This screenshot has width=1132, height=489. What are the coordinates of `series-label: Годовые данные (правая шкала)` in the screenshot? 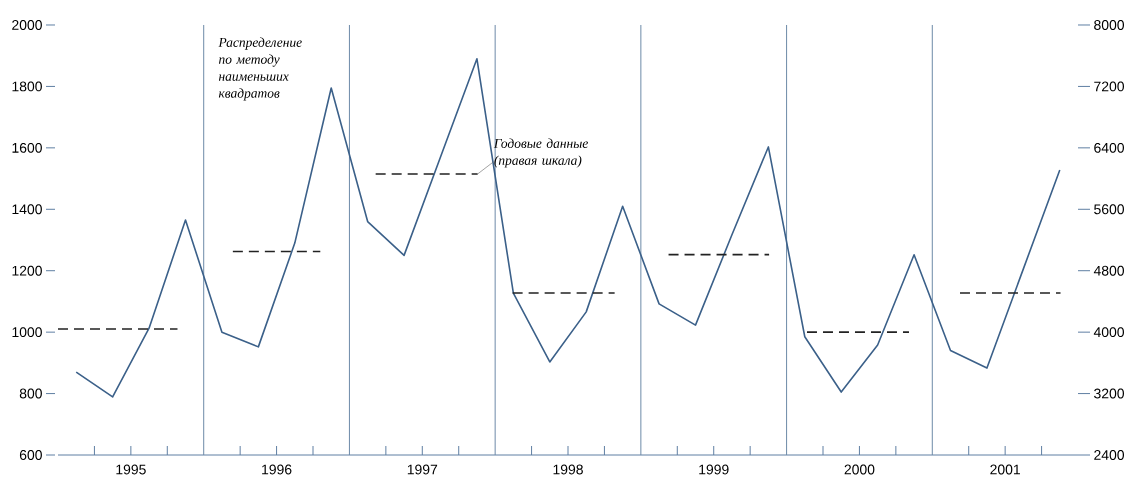 It's located at (540, 153).